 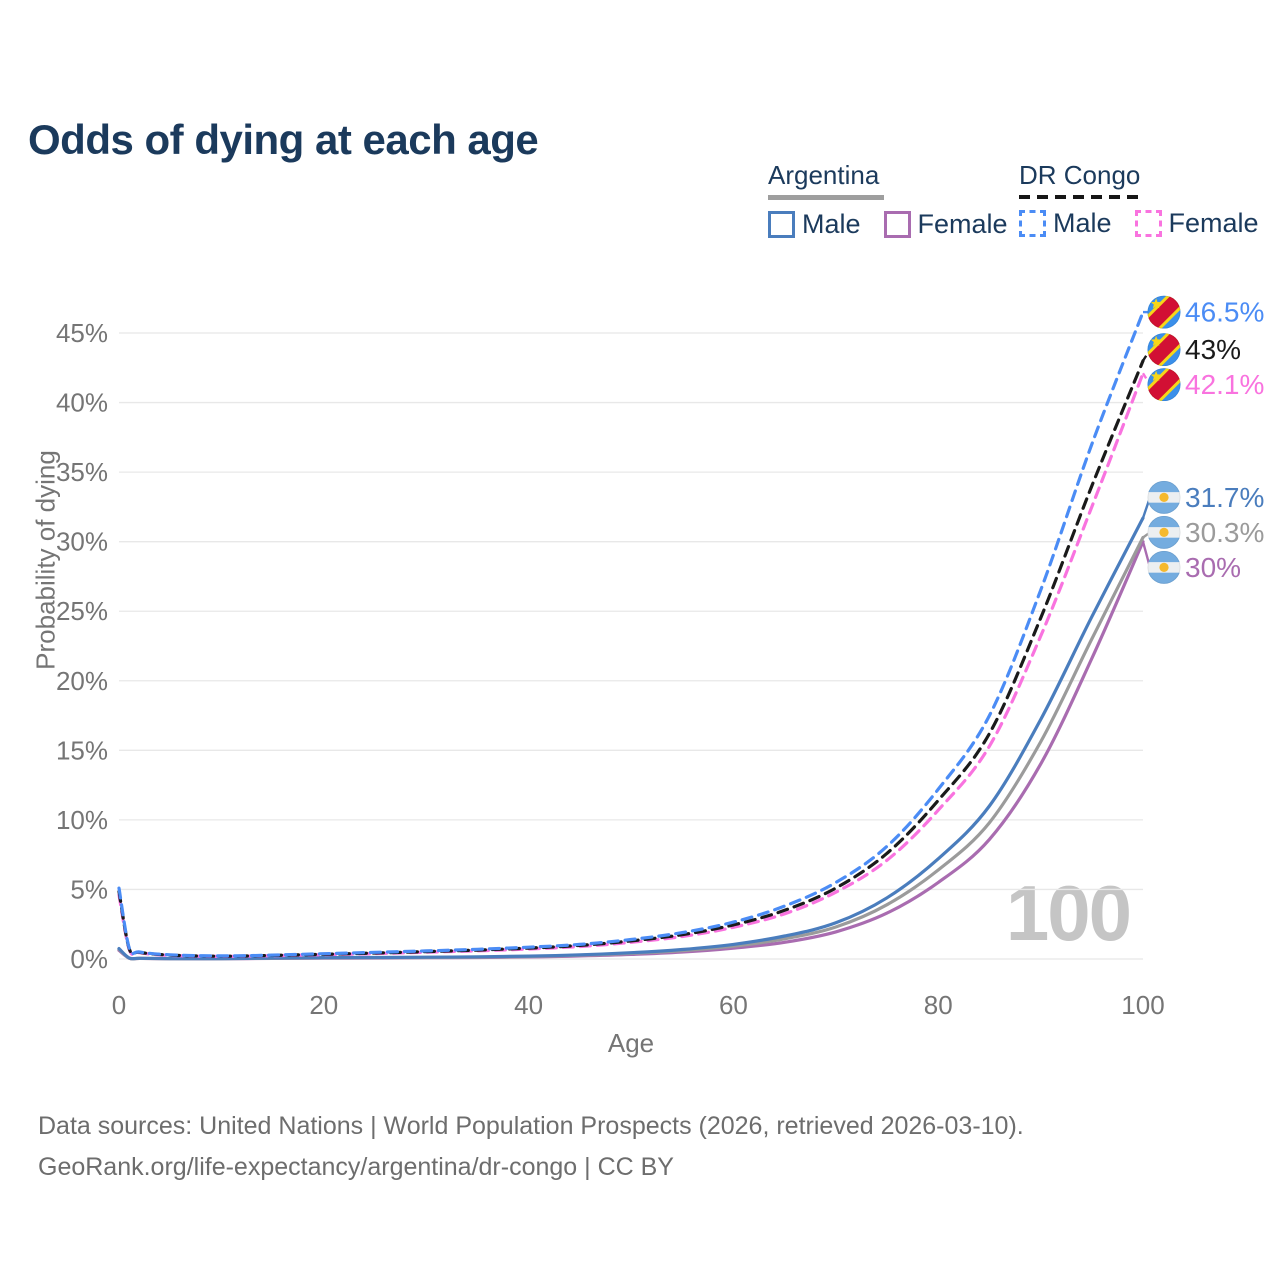 I want to click on x-tick-label: 20, so click(x=323, y=1005).